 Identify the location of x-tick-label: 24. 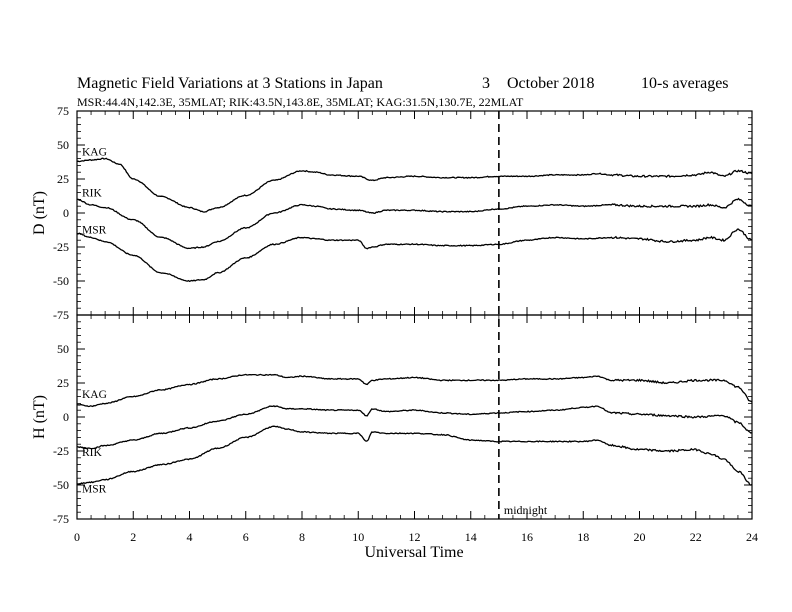
(752, 537).